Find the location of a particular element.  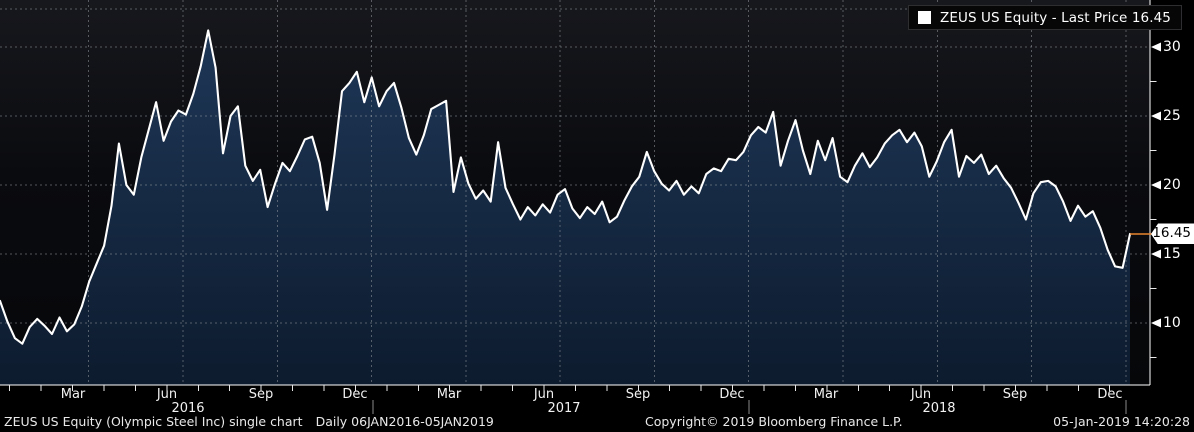

last-price-value: 16.45 is located at coordinates (1171, 233).